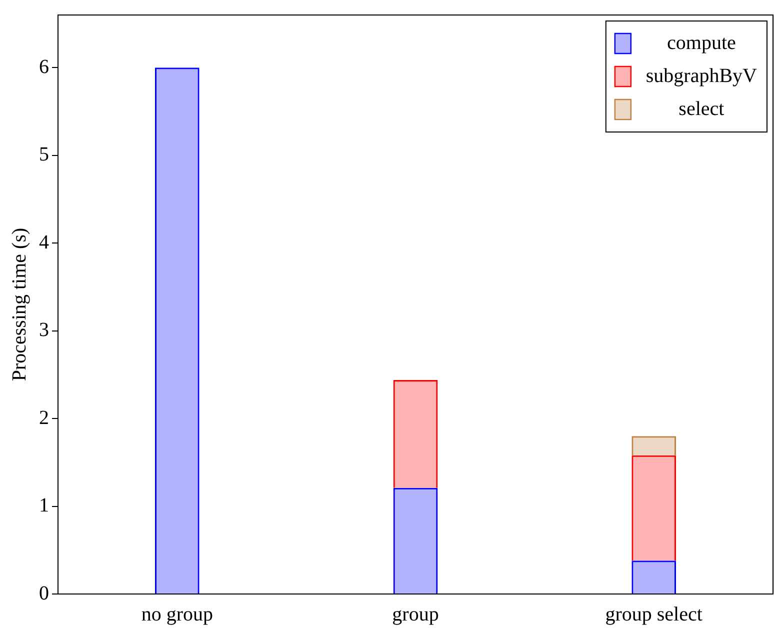 The height and width of the screenshot is (634, 774). What do you see at coordinates (702, 75) in the screenshot?
I see `legend-label: subgraphByV` at bounding box center [702, 75].